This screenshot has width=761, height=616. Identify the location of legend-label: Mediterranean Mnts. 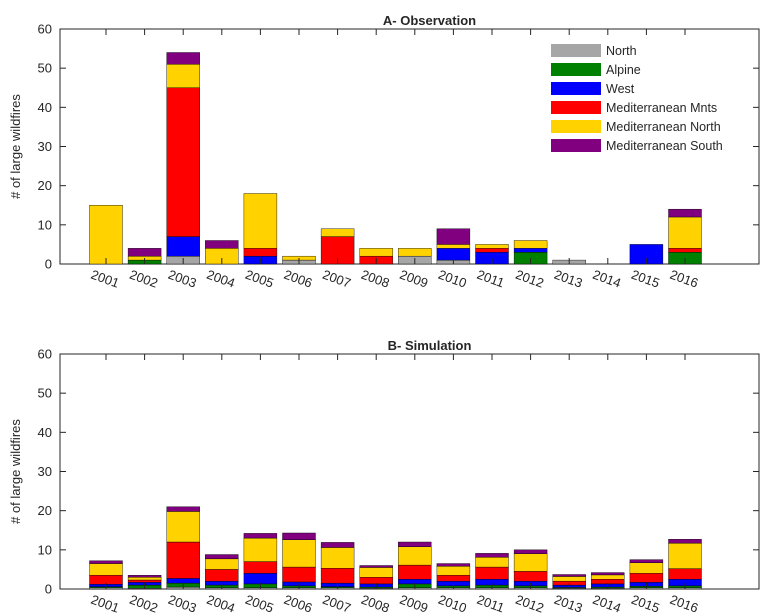
(661, 108).